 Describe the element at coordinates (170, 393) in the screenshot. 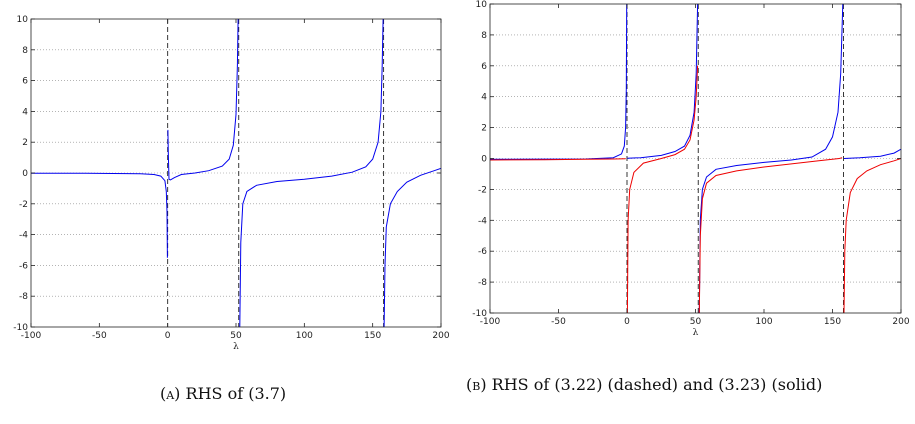

I see `caption-a-tag: (a)` at that location.